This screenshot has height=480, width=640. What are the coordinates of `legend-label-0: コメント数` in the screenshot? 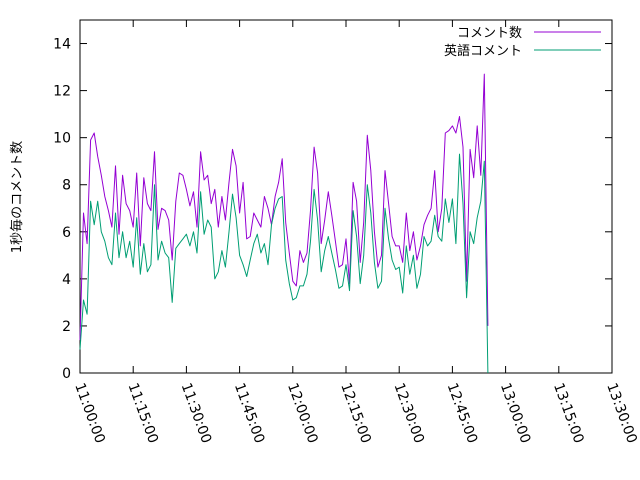 It's located at (489, 33).